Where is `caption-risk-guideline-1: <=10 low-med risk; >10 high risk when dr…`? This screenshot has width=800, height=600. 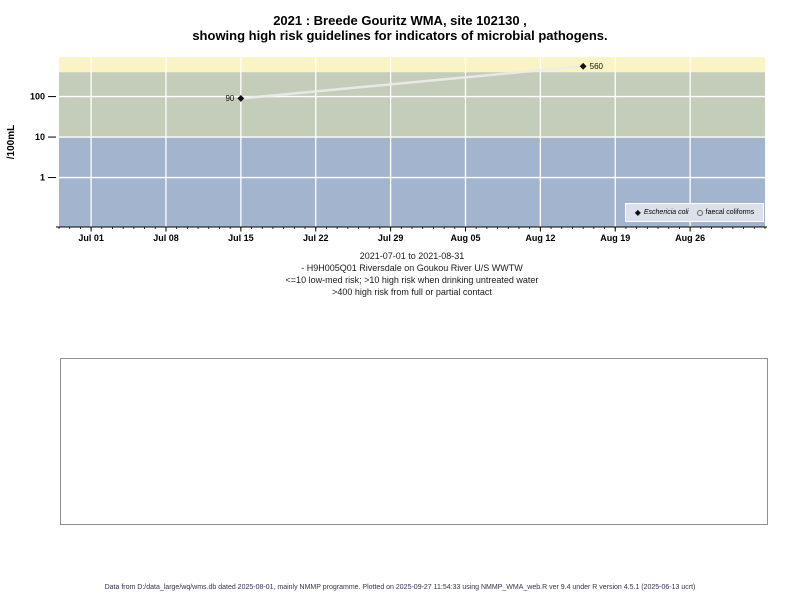
caption-risk-guideline-1: <=10 low-med risk; >10 high risk when dr… is located at coordinates (412, 280).